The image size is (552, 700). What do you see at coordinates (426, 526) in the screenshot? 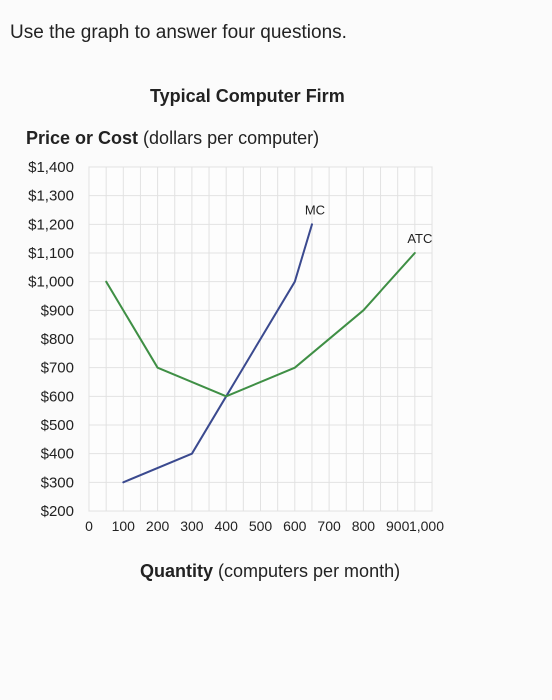
I see `x-tick-label: 1,000` at bounding box center [426, 526].